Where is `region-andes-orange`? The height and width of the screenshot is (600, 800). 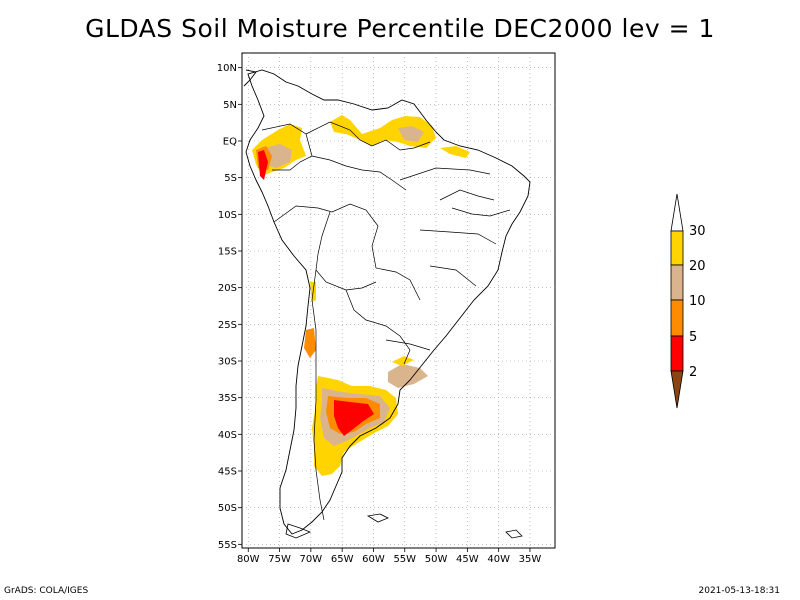 region-andes-orange is located at coordinates (310, 343).